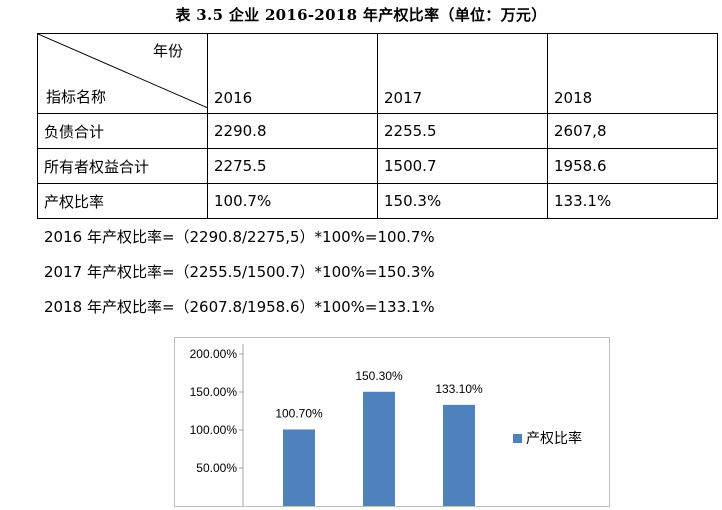 Image resolution: width=722 pixels, height=510 pixels. Describe the element at coordinates (122, 166) in the screenshot. I see `row-label: 所有者权益合计` at that location.